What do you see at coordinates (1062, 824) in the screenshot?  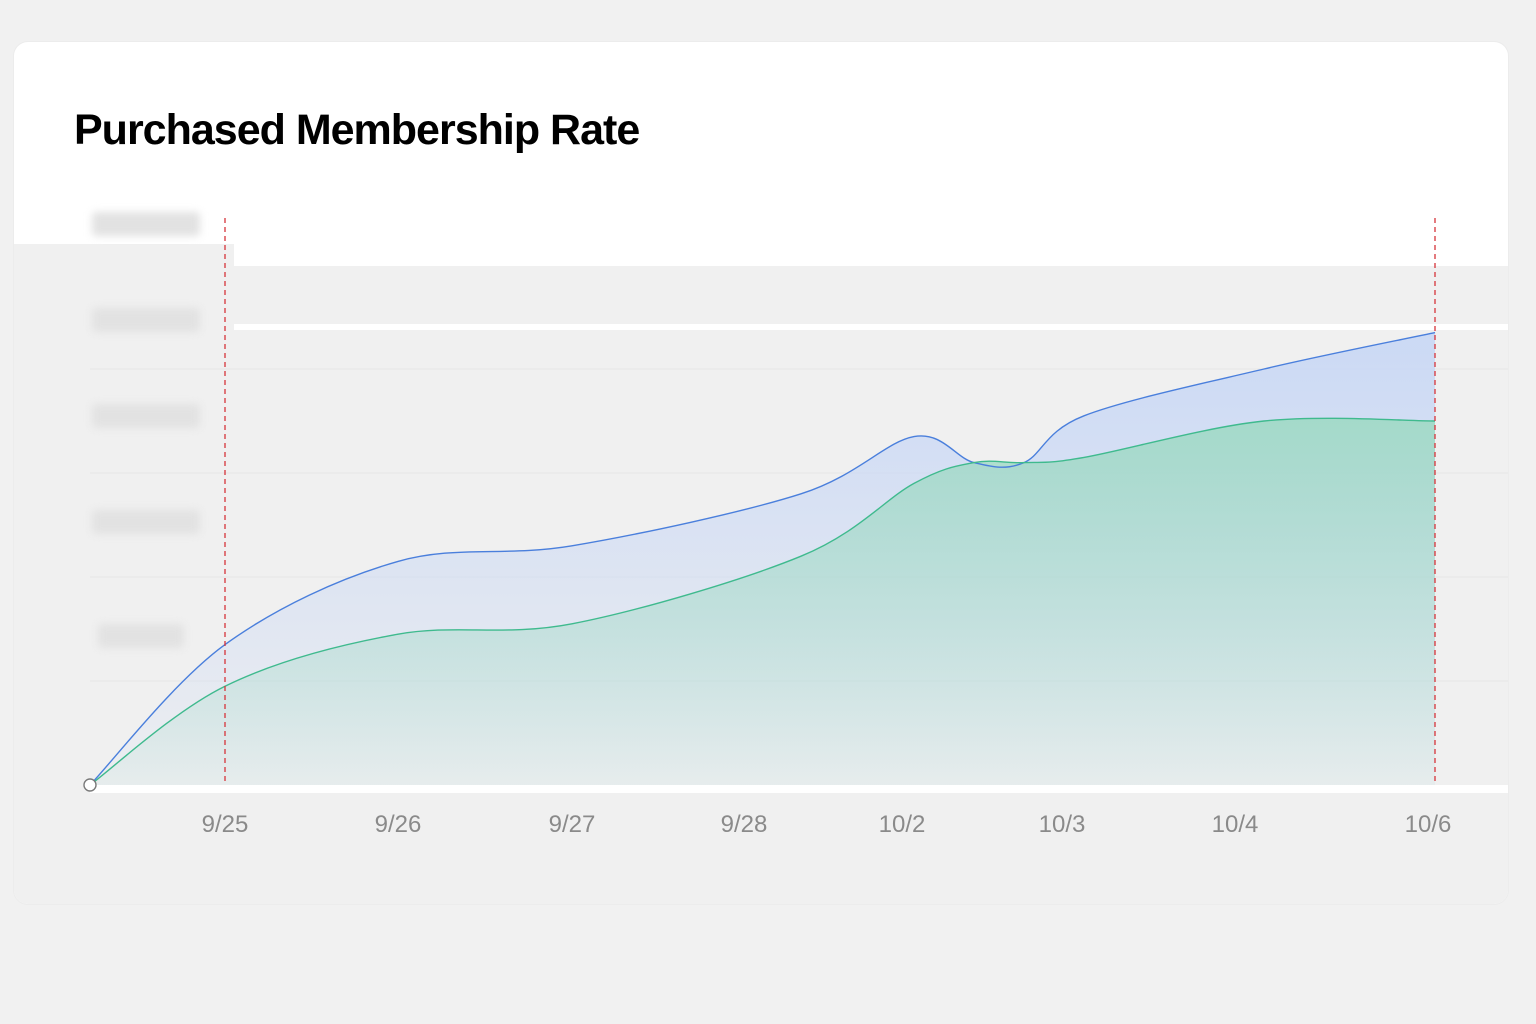 I see `x-tick-label: 10/3` at bounding box center [1062, 824].